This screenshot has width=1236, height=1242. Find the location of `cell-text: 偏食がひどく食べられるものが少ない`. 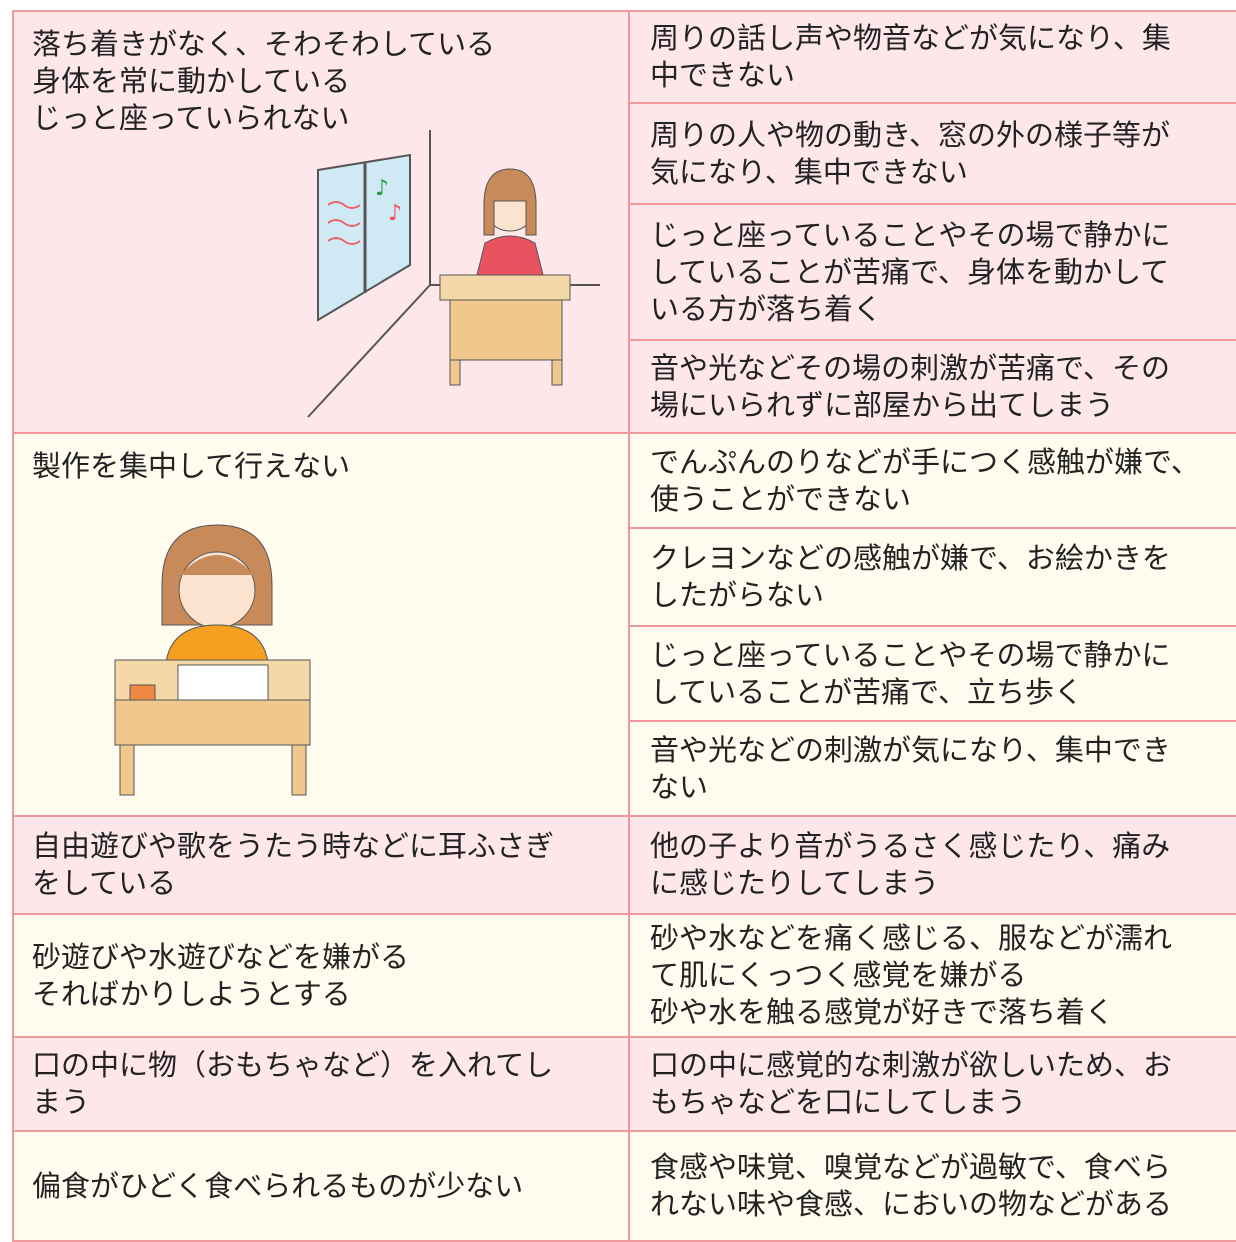

cell-text: 偏食がひどく食べられるものが少ない is located at coordinates (278, 1185).